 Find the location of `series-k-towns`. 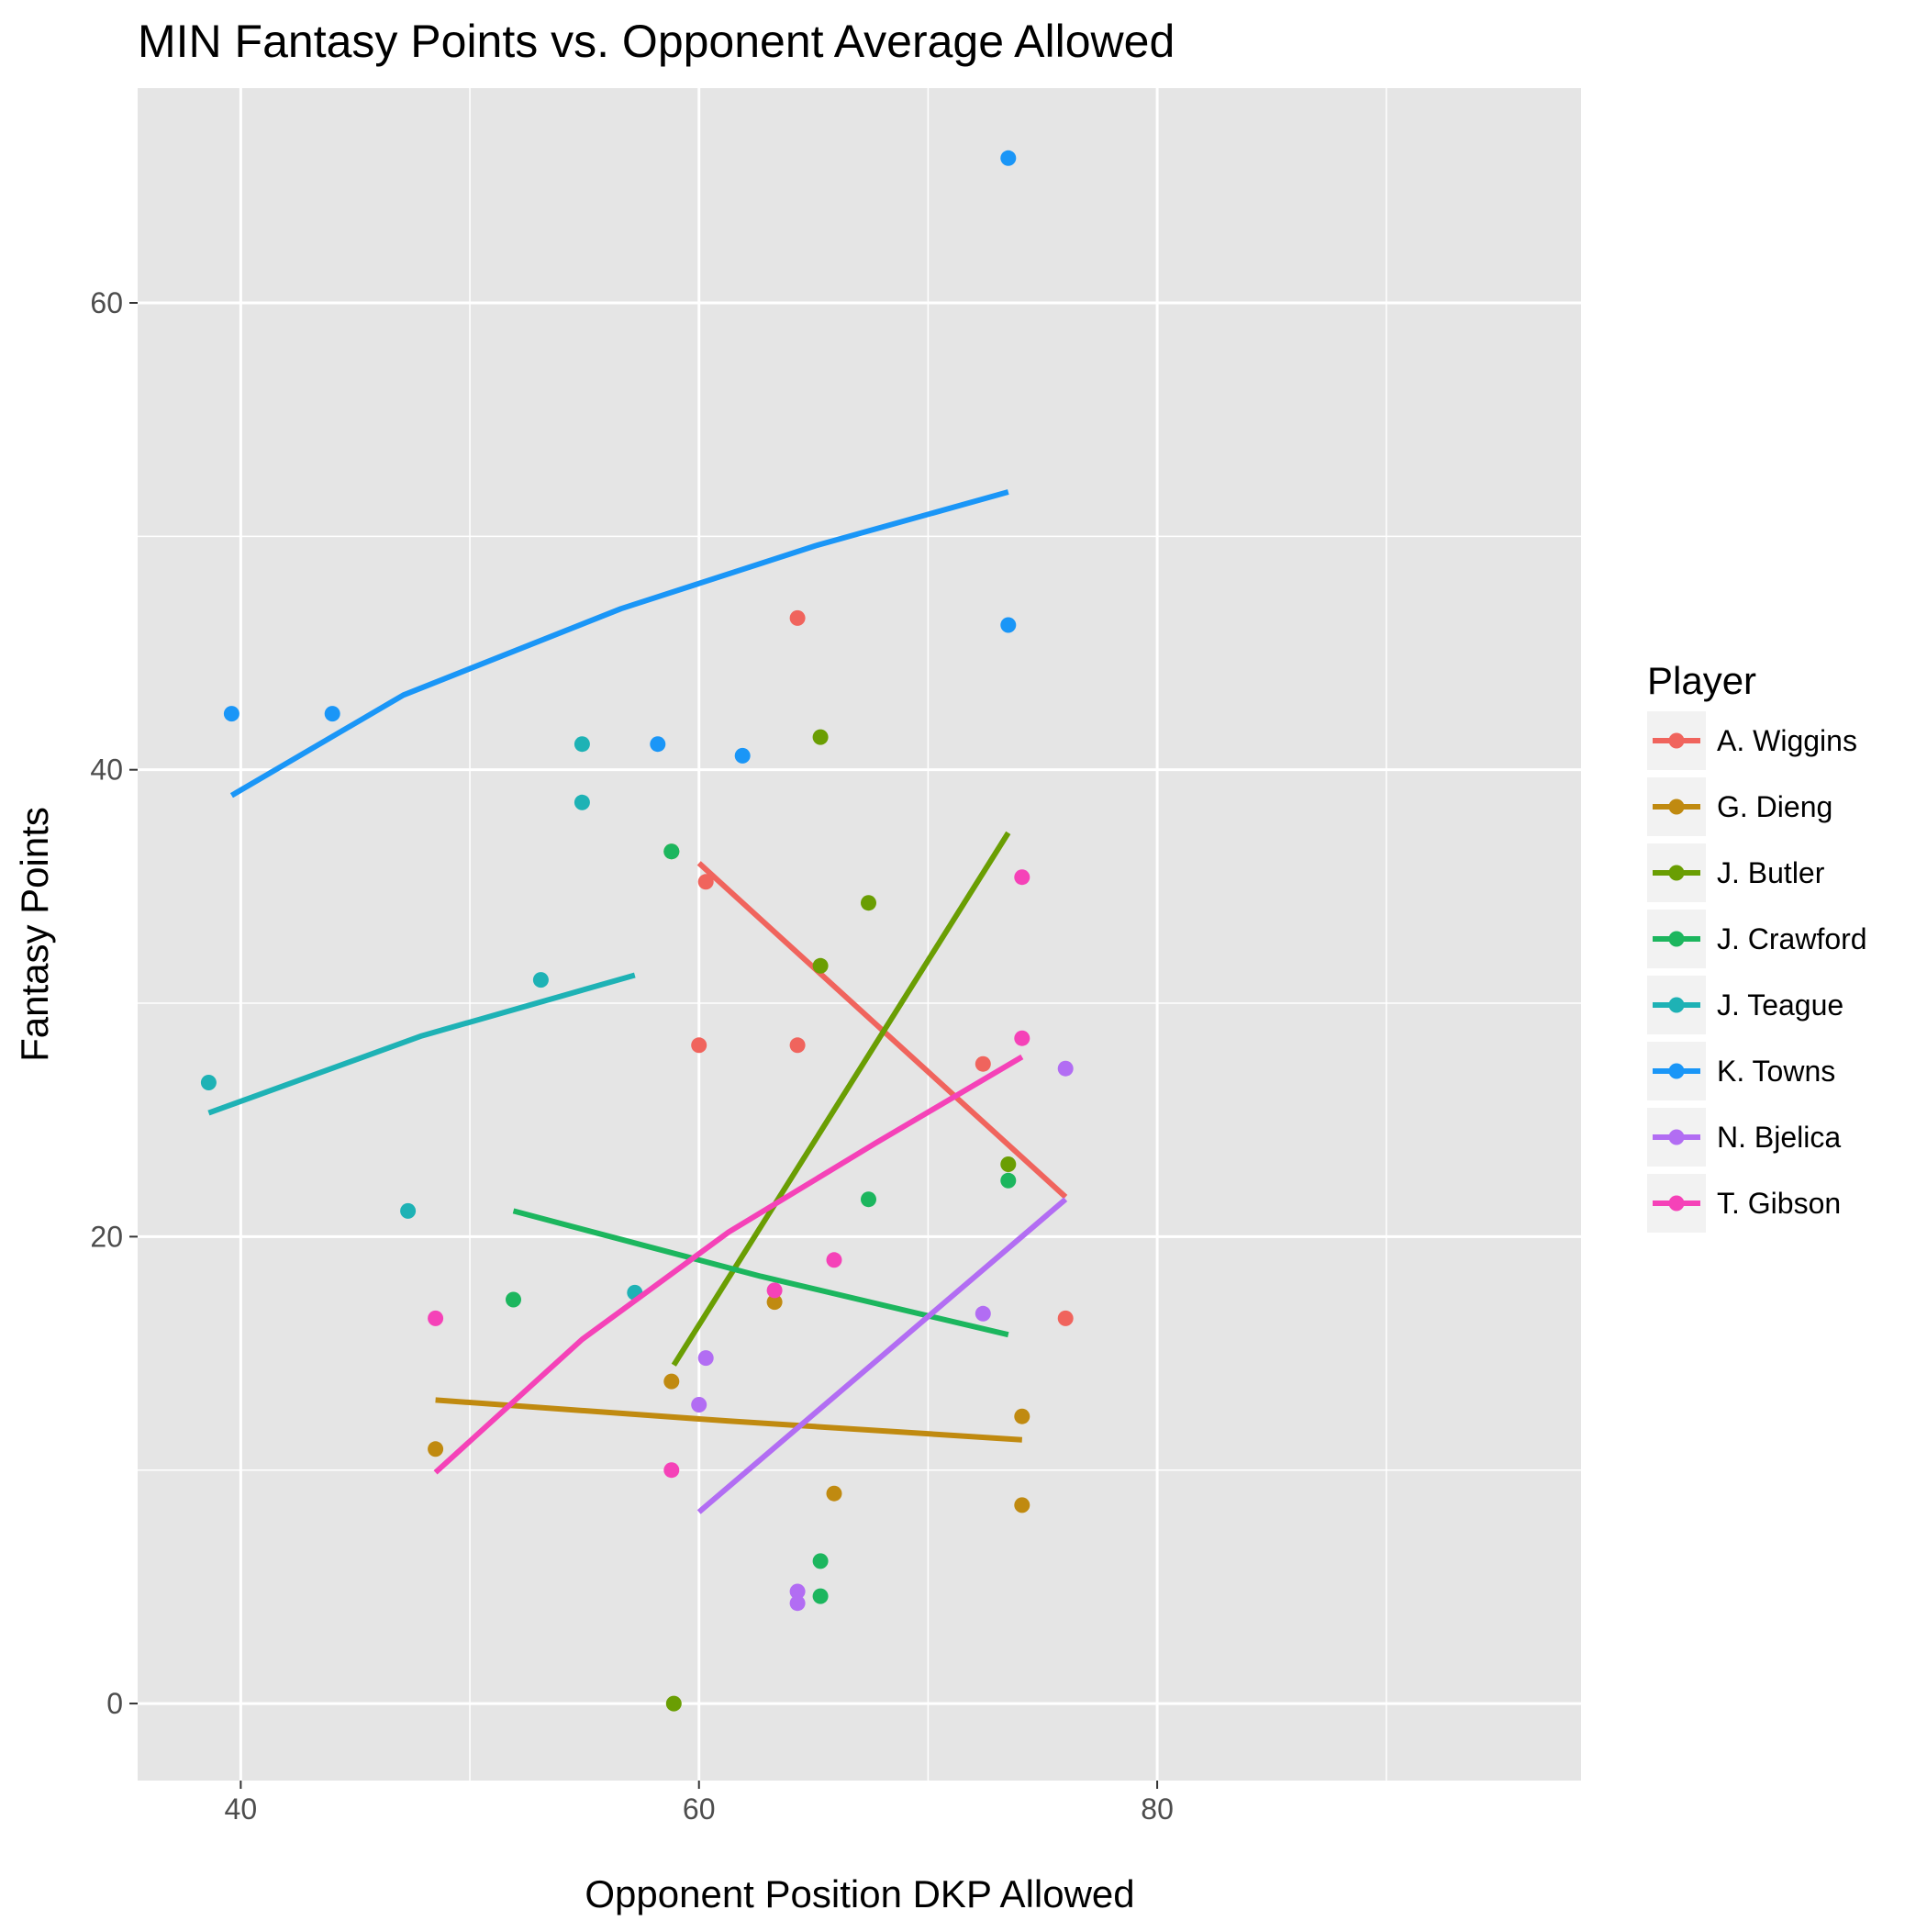

series-k-towns is located at coordinates (620, 474).